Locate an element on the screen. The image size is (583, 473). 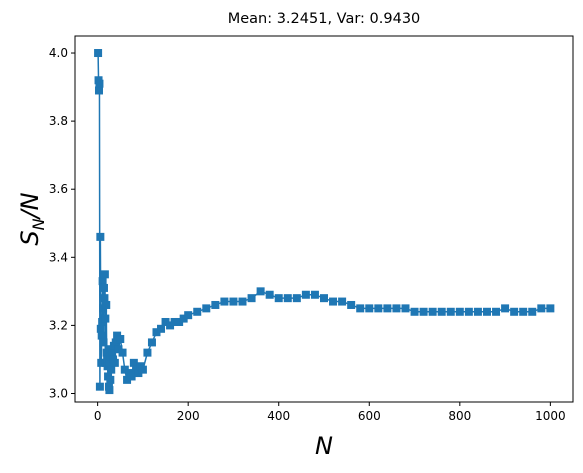
x-tick-label: 1000 is located at coordinates (550, 416).